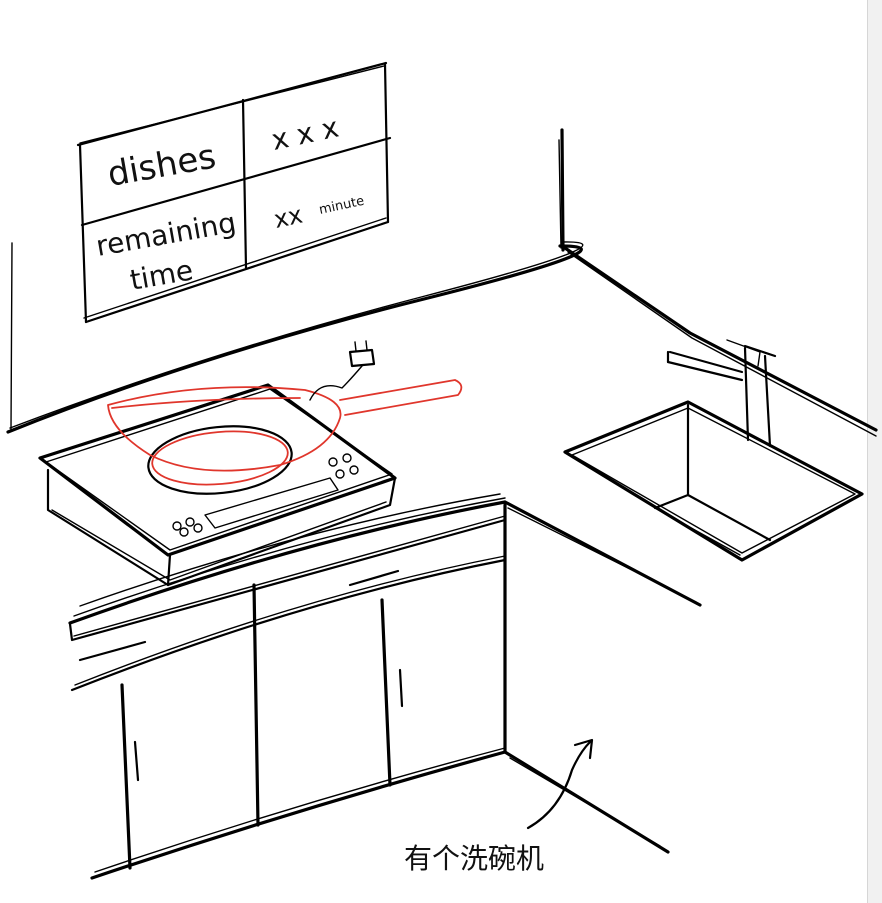  I want to click on sign-dishes-label: dishes, so click(162, 166).